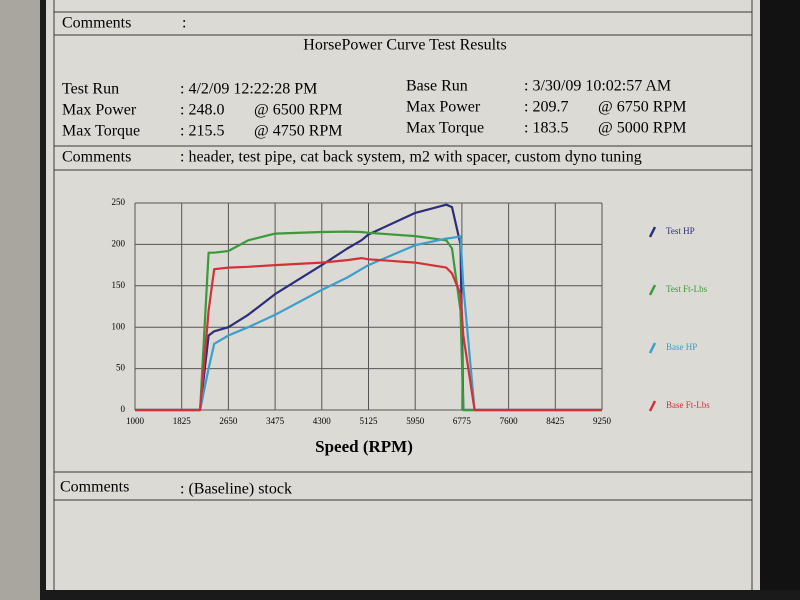 Image resolution: width=800 pixels, height=600 pixels. Describe the element at coordinates (642, 107) in the screenshot. I see `info-rpm: @ 6750 RPM` at that location.